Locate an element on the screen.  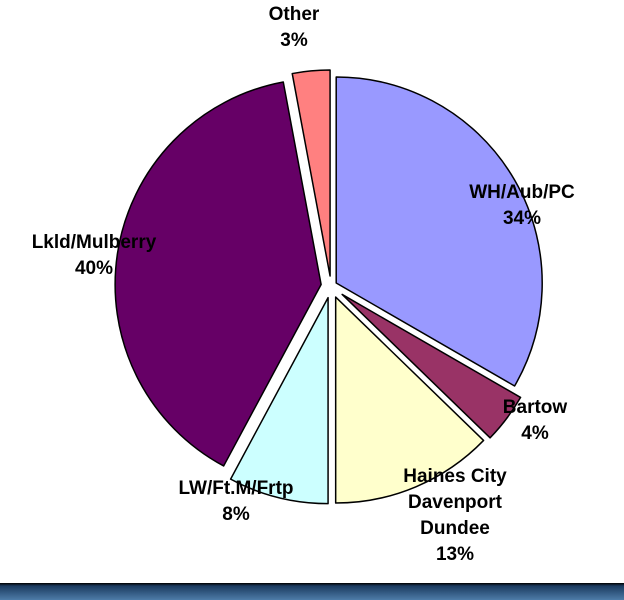
slice-label-0: WH/Aub/PC 34% is located at coordinates (522, 205).